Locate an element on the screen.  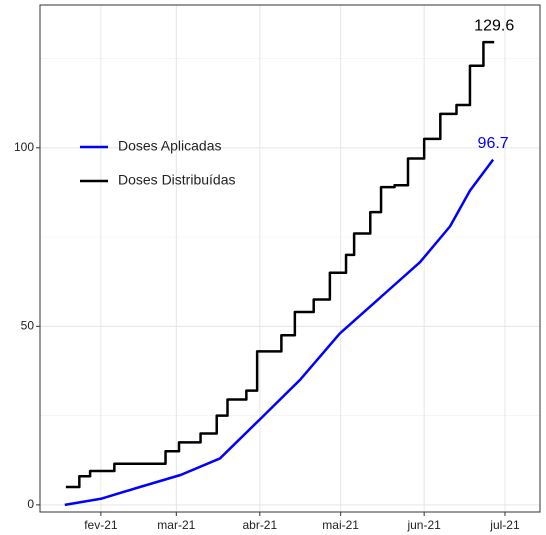
x-tick-label: jul-21 is located at coordinates (504, 525).